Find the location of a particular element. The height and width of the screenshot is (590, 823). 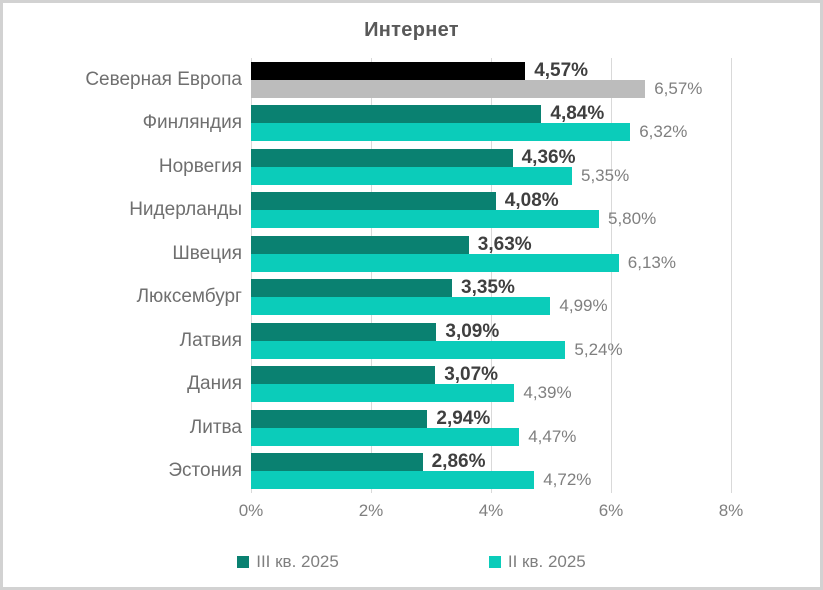

legend-item: II кв. 2025 is located at coordinates (537, 562).